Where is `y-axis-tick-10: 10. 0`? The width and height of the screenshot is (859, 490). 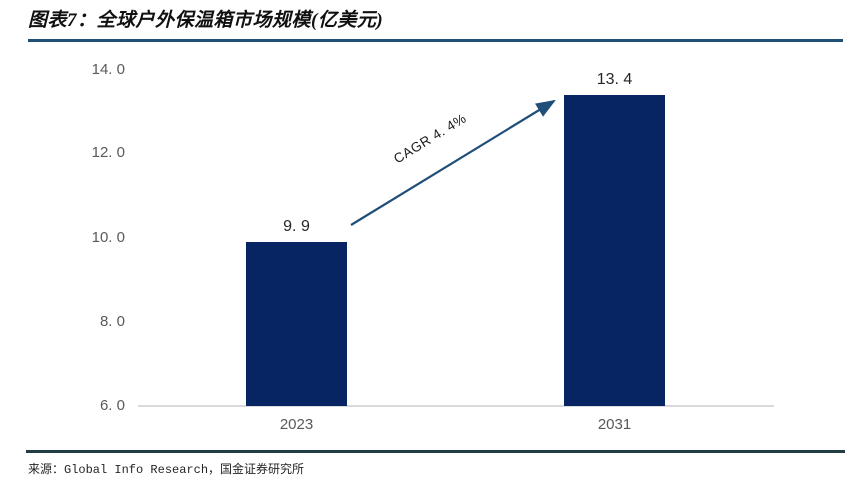
y-axis-tick-10: 10. 0 is located at coordinates (108, 237).